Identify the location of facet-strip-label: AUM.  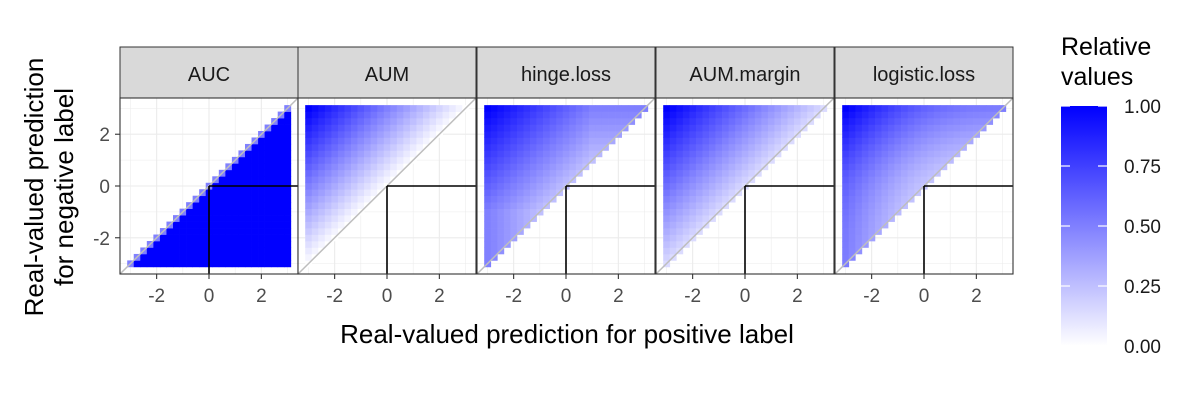
(387, 75).